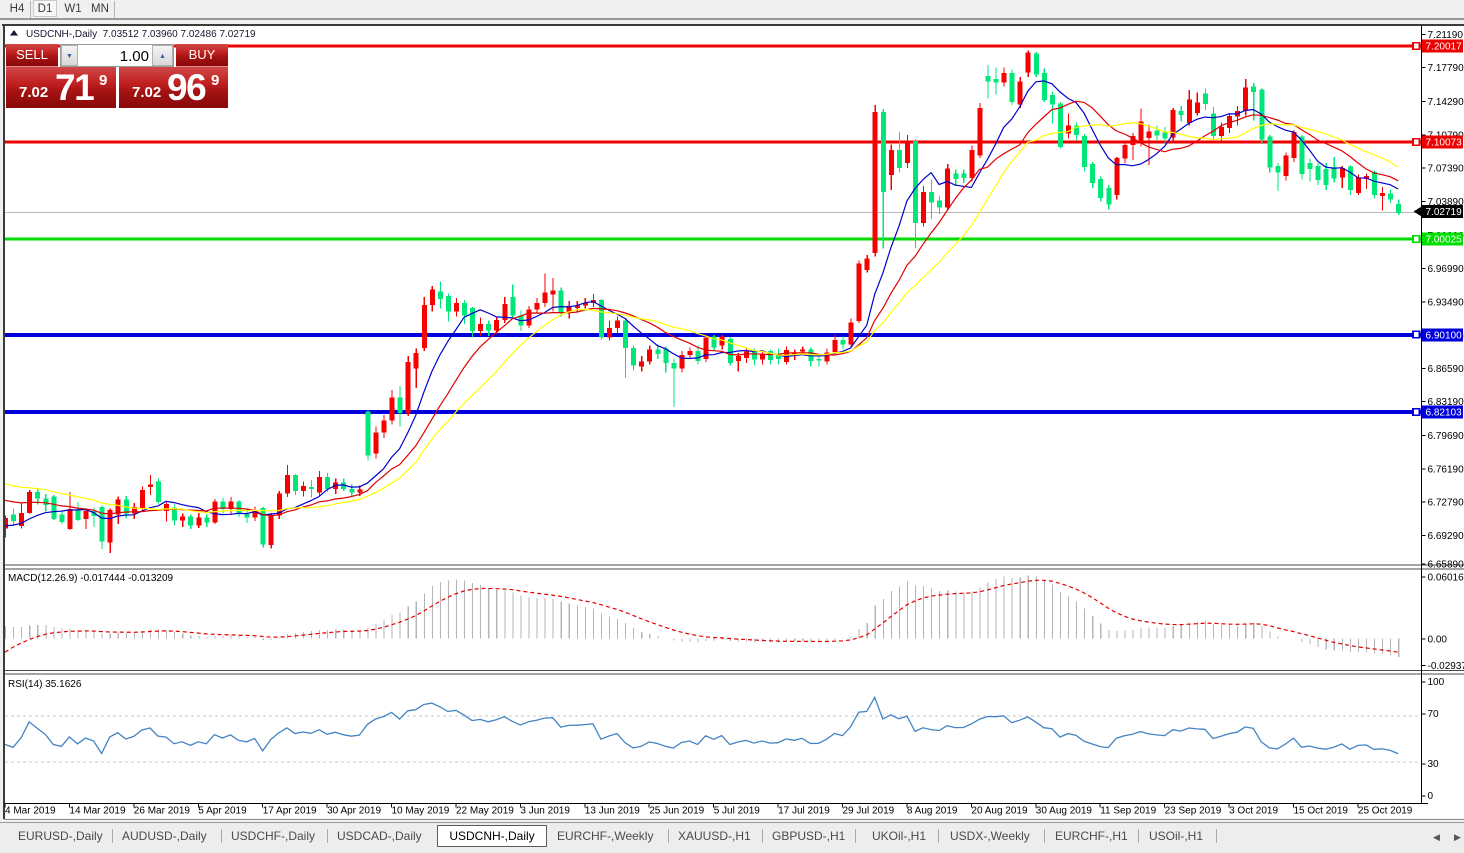 This screenshot has width=1464, height=853. I want to click on svg-text: 23 Sep 2019, so click(1193, 811).